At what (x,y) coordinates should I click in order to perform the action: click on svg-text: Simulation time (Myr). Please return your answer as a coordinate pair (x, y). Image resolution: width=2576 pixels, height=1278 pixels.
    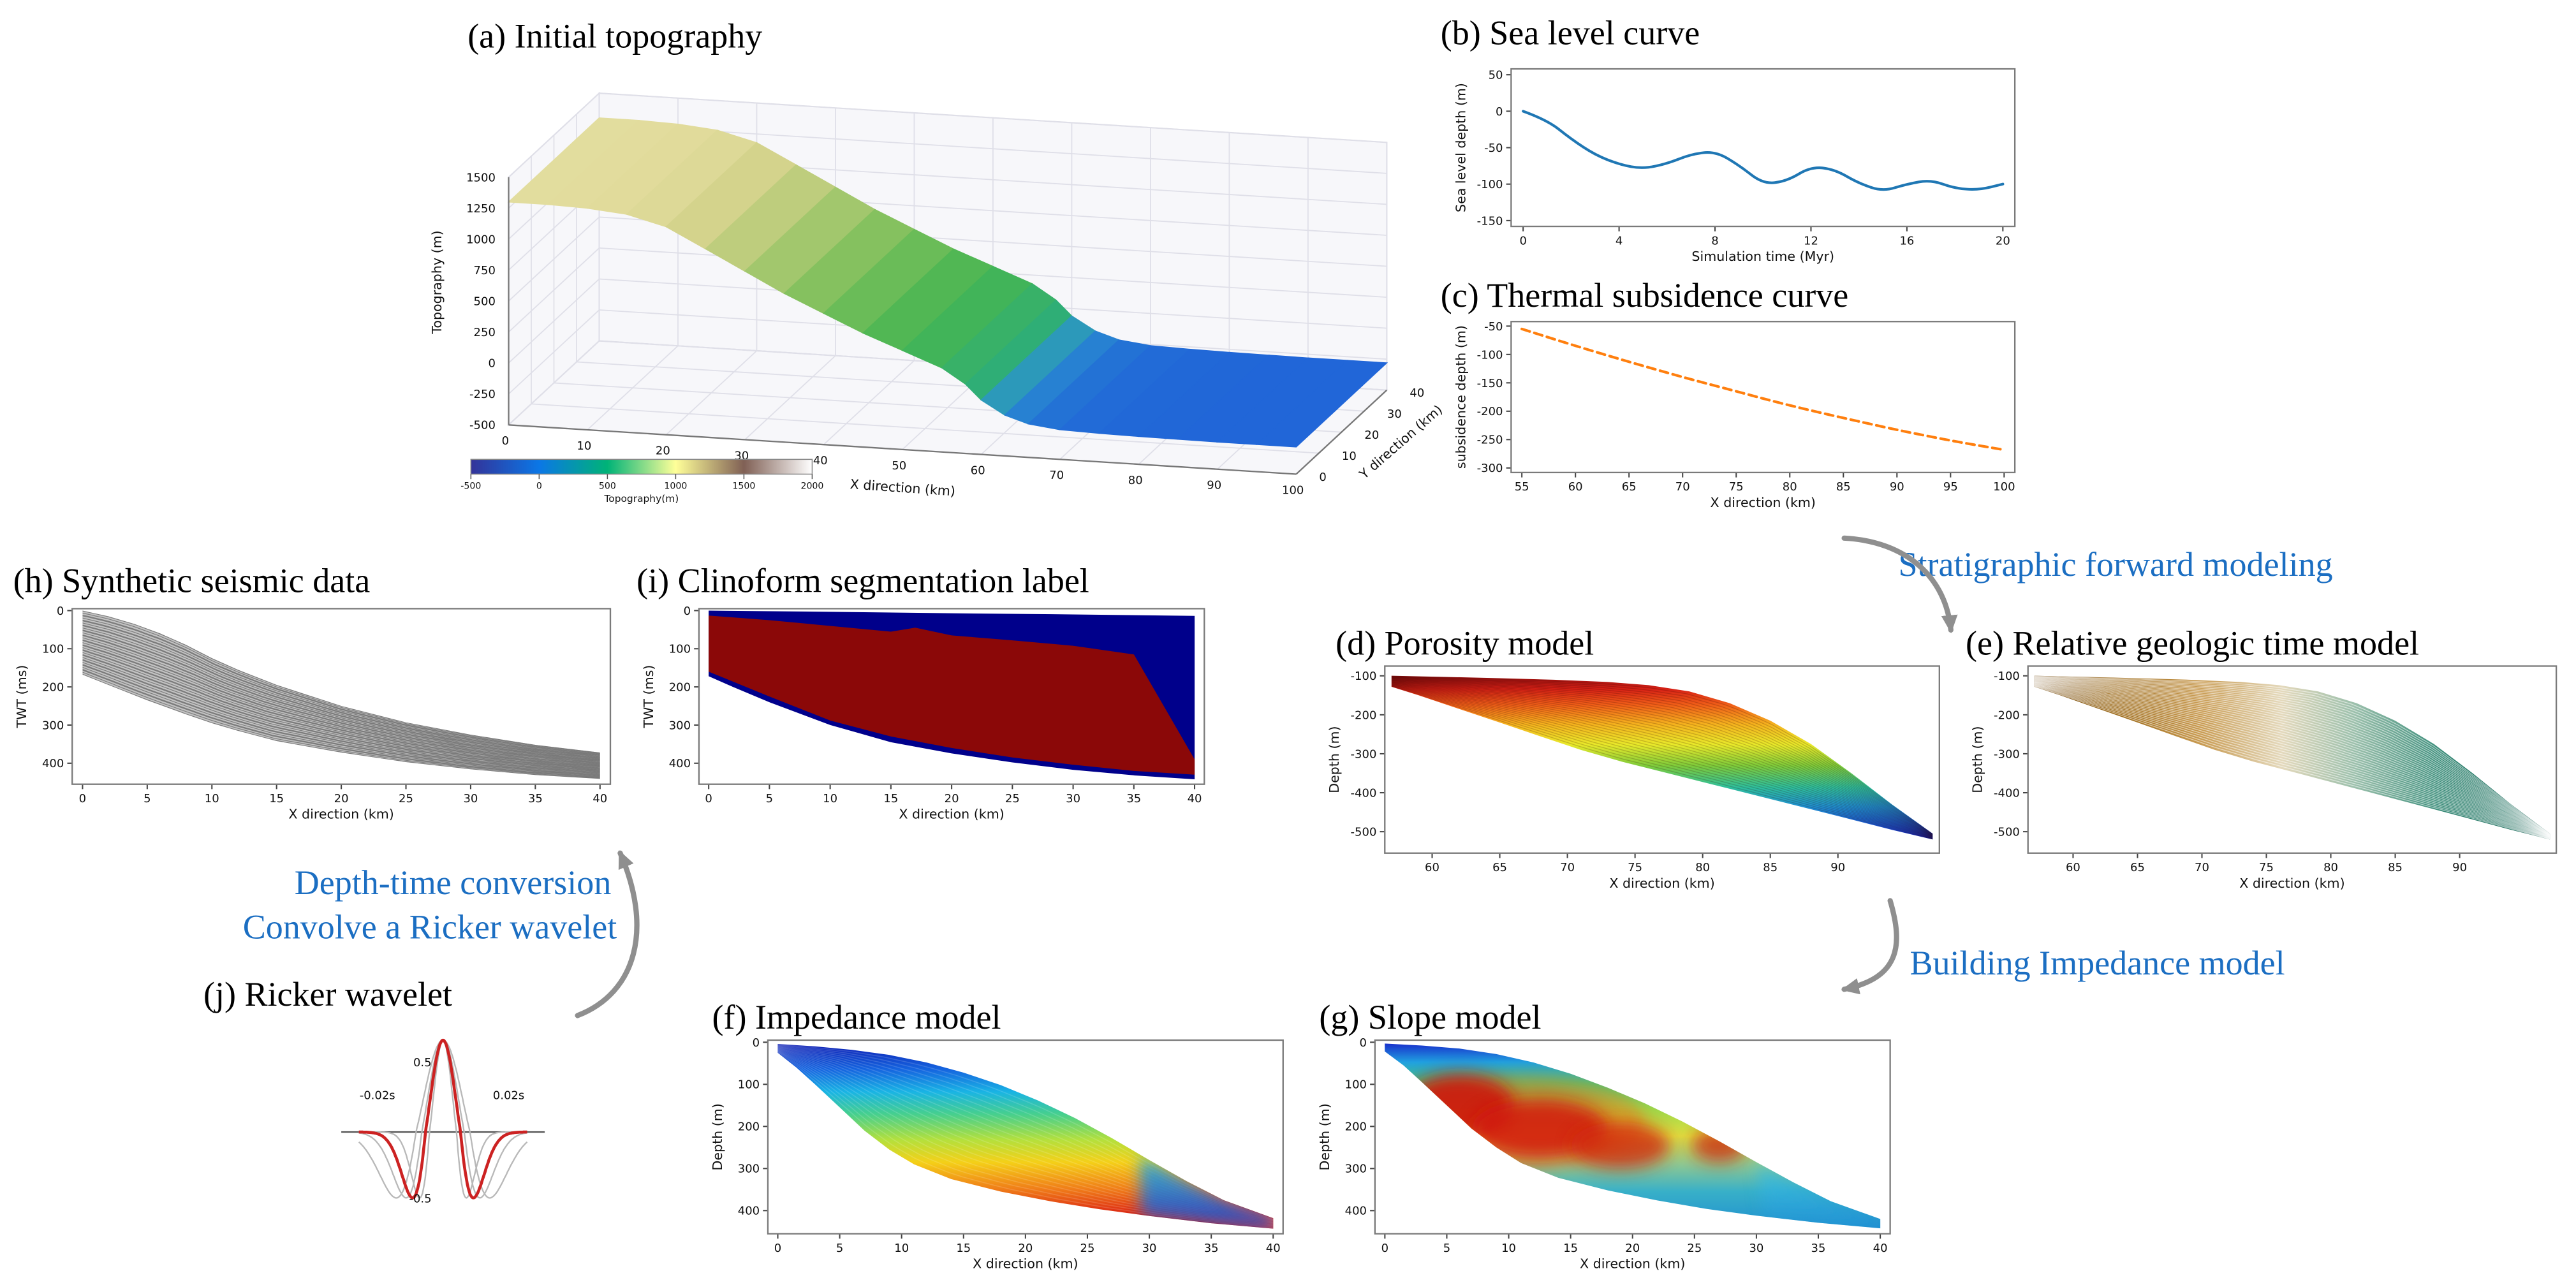
    Looking at the image, I should click on (1762, 256).